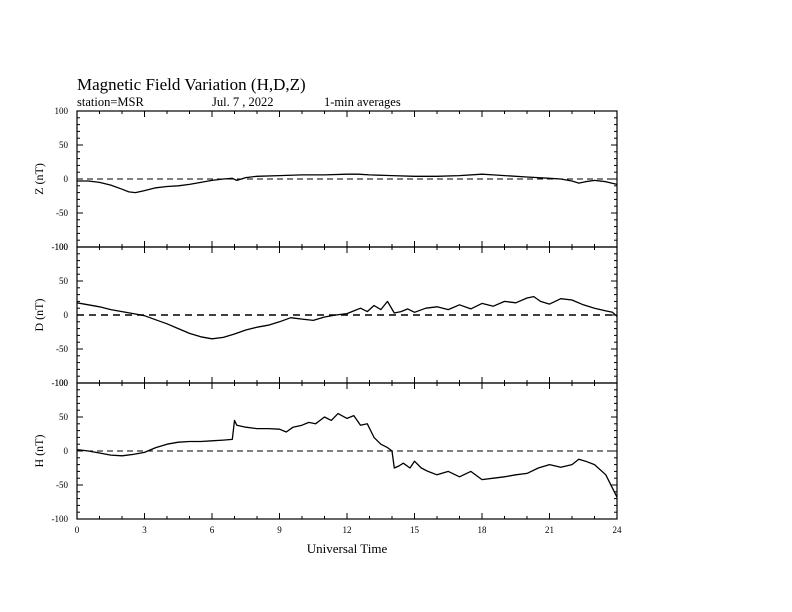 The image size is (792, 612). I want to click on y-tick-label-h: 100, so click(62, 383).